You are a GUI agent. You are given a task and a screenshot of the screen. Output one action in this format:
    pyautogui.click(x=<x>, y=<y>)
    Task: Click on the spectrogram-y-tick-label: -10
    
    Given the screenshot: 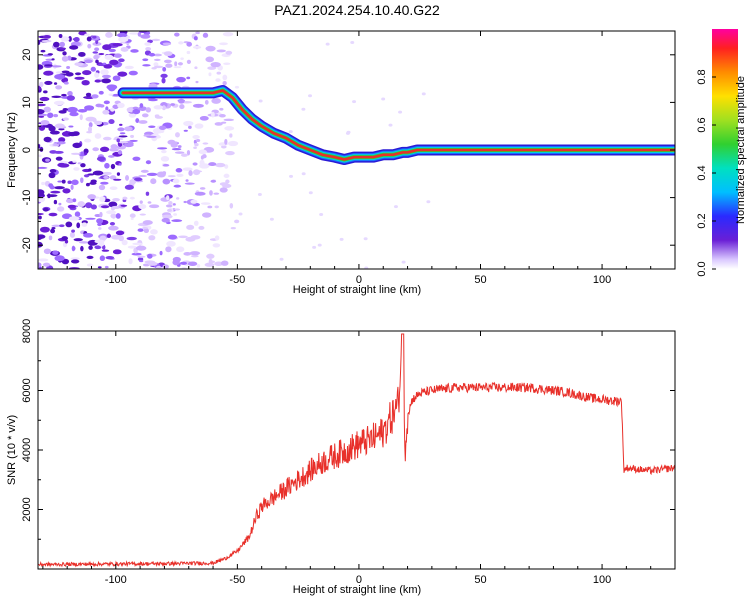 What is the action you would take?
    pyautogui.click(x=27, y=198)
    